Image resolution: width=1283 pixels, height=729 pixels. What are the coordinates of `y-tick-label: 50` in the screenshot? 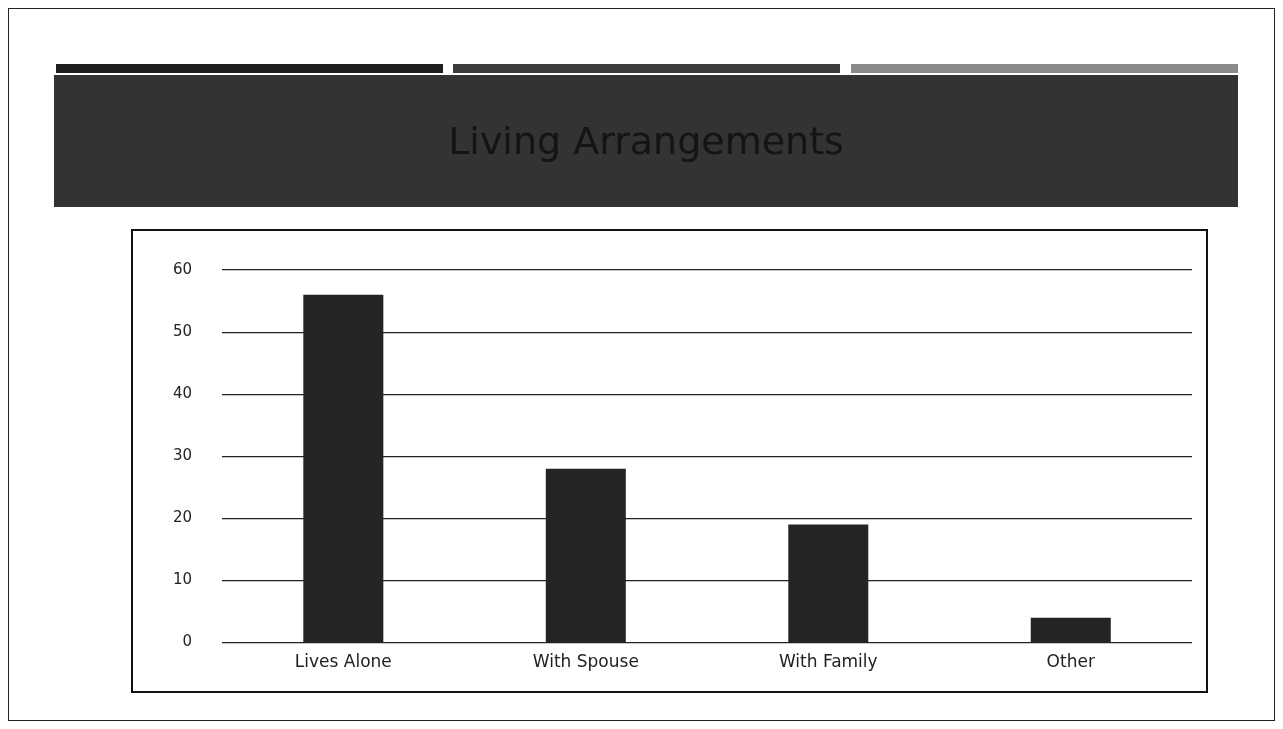 It's located at (182, 330).